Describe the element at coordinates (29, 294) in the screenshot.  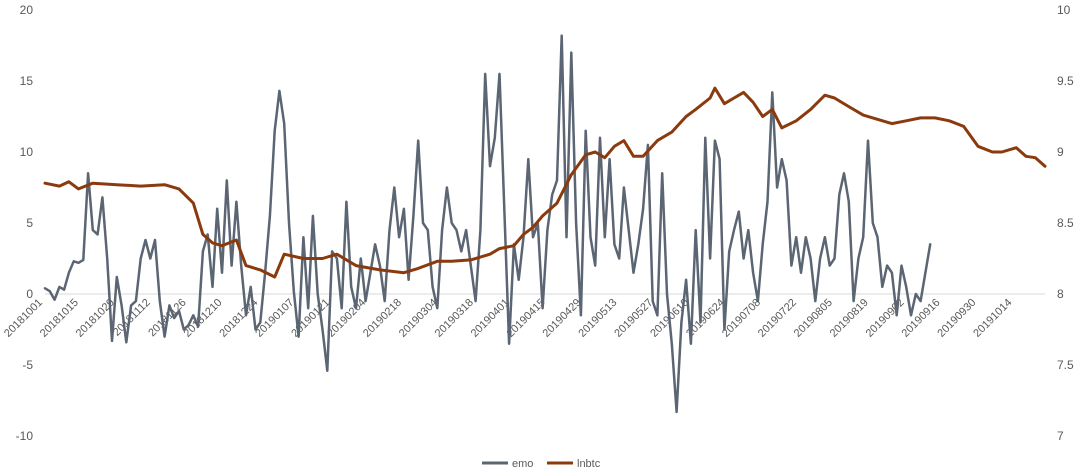
I see `y-left-tick-label: 0` at that location.